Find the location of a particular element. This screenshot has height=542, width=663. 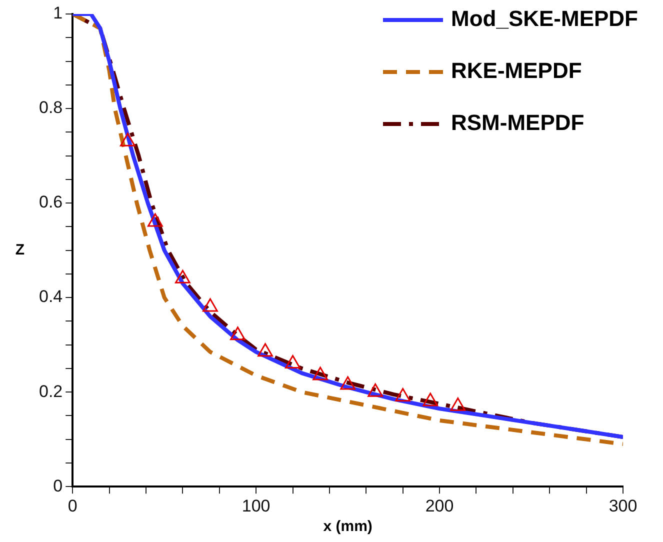

x-tick-label: 100 is located at coordinates (256, 506).